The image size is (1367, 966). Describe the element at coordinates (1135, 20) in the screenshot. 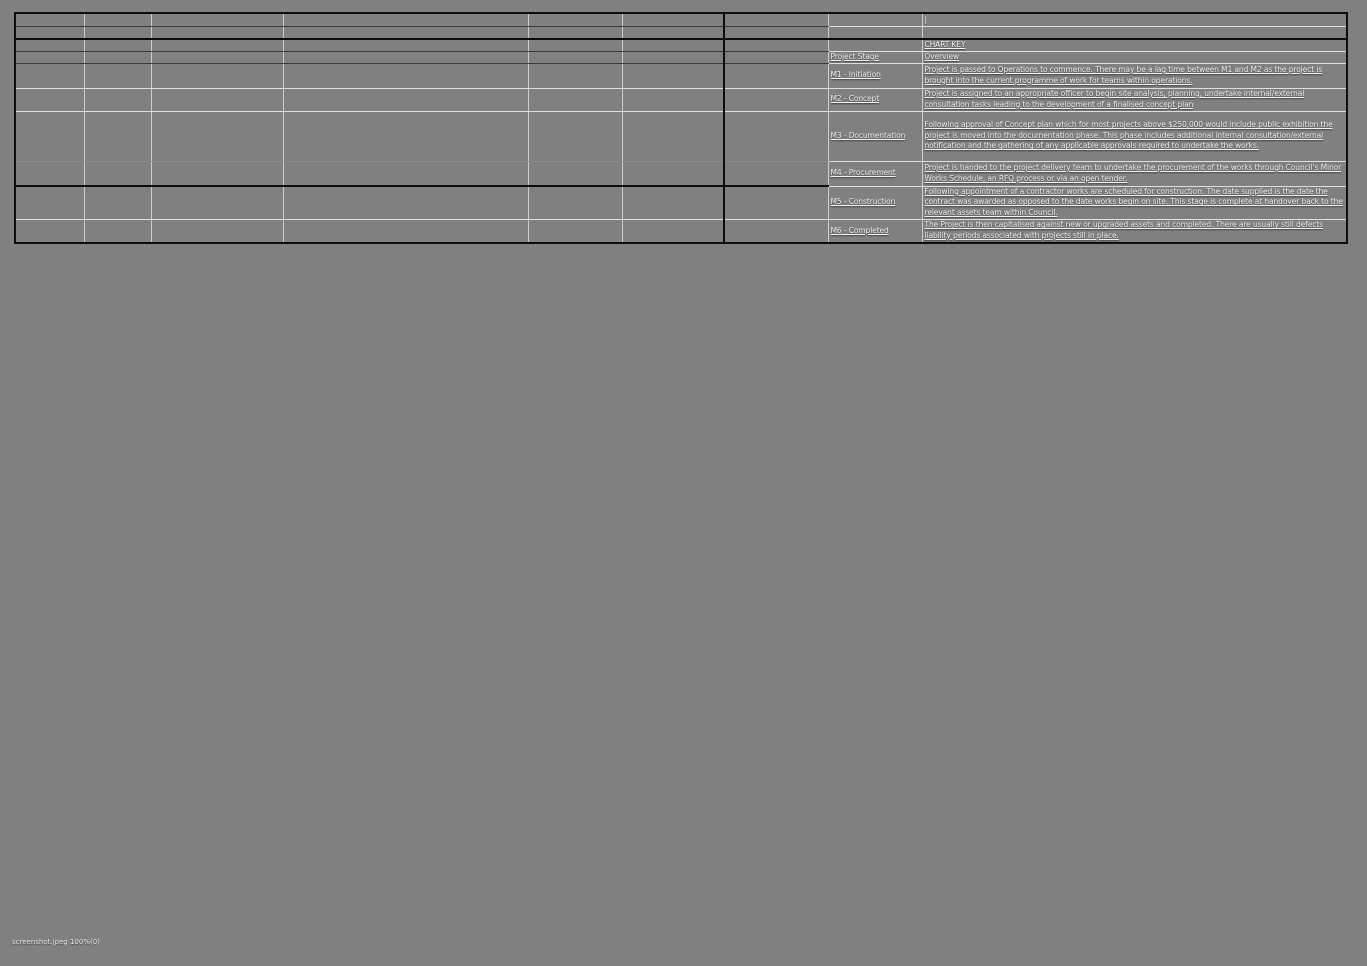

I see `description-cell: |` at that location.